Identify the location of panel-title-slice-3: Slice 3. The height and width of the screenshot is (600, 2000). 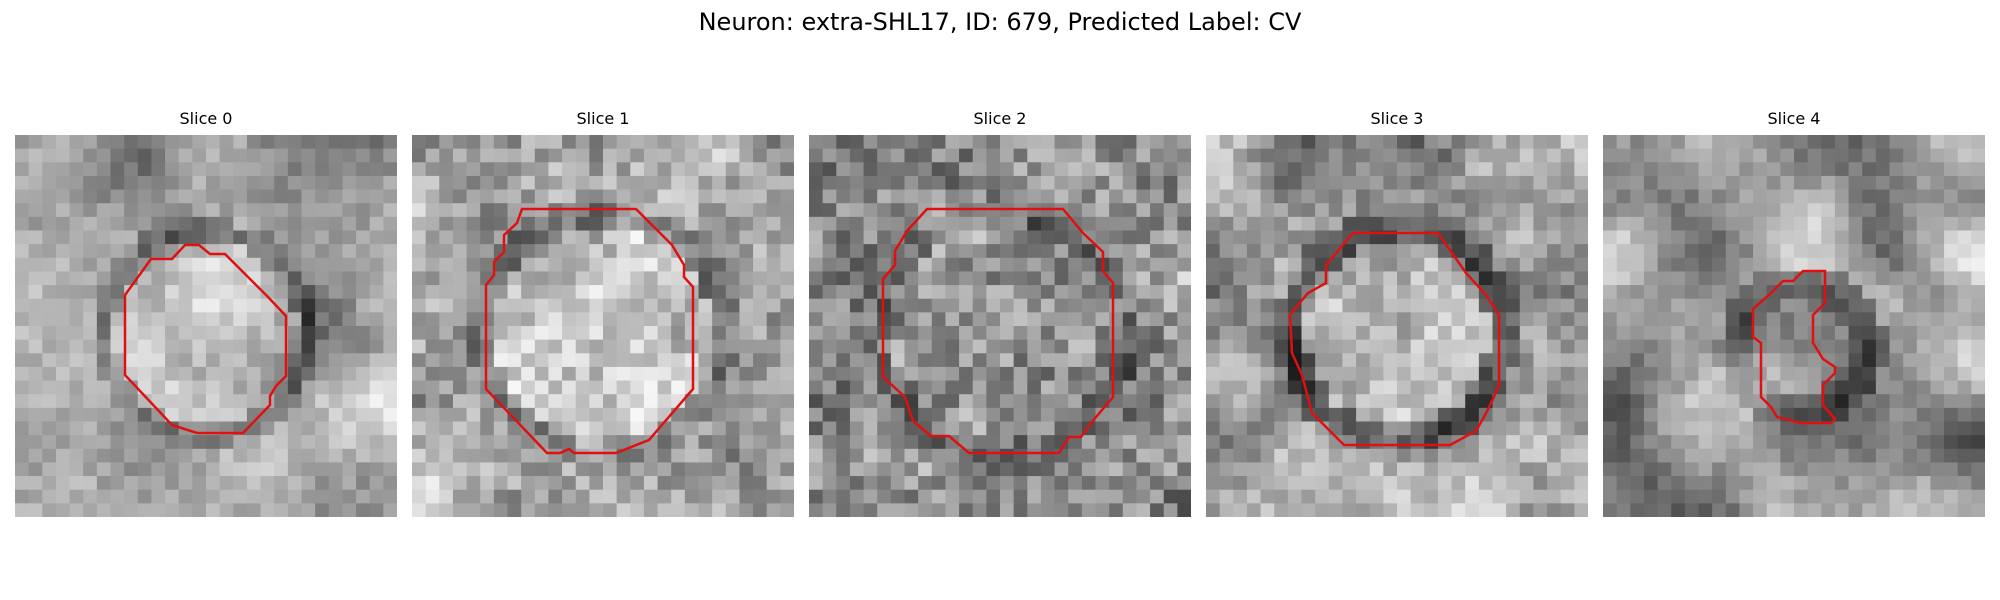
(1397, 118).